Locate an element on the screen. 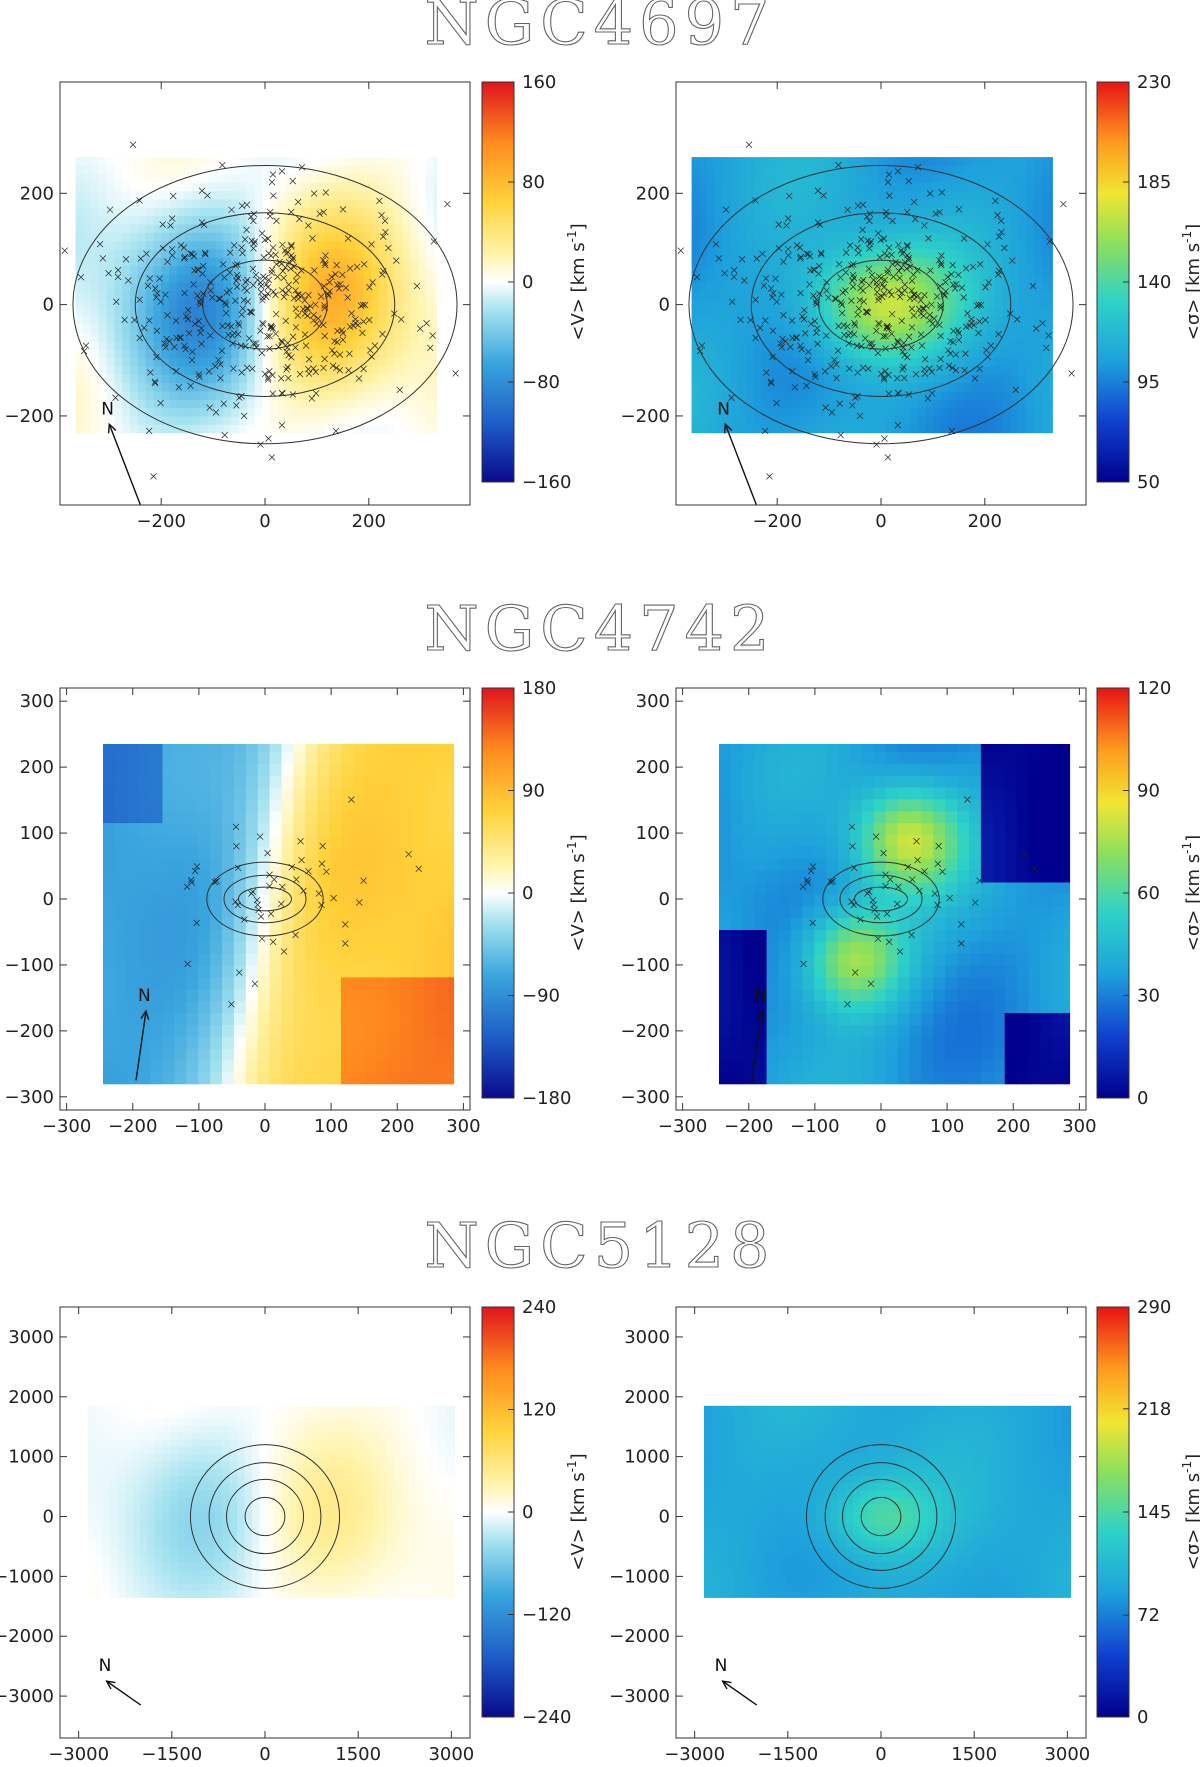 This screenshot has width=1200, height=1767. x-tick-label: −100 is located at coordinates (198, 1126).